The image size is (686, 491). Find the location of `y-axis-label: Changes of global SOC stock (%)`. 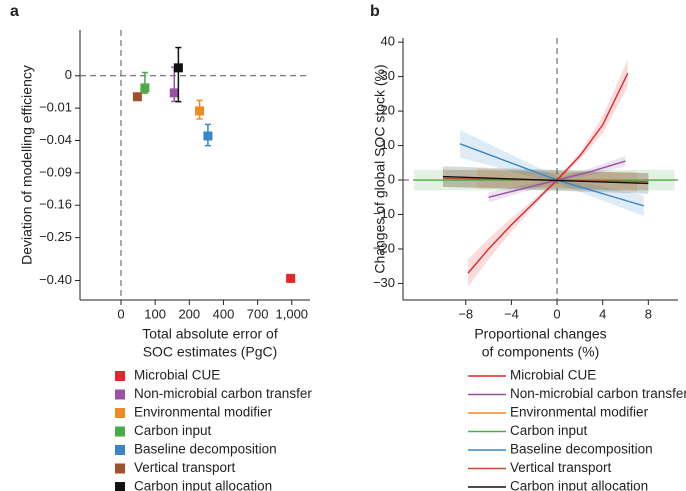

y-axis-label: Changes of global SOC stock (%) is located at coordinates (380, 168).